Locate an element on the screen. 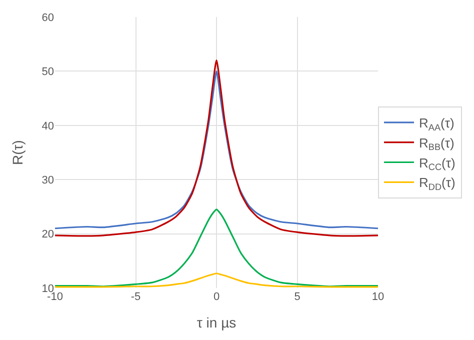 This screenshot has width=474, height=340. y-tick-label: 60 is located at coordinates (48, 18).